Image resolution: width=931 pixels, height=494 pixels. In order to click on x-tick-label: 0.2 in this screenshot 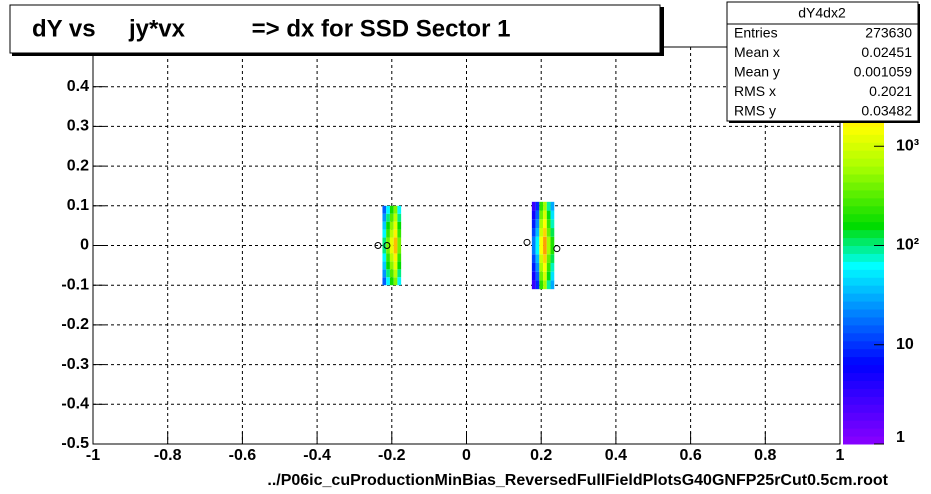, I will do `click(541, 455)`.